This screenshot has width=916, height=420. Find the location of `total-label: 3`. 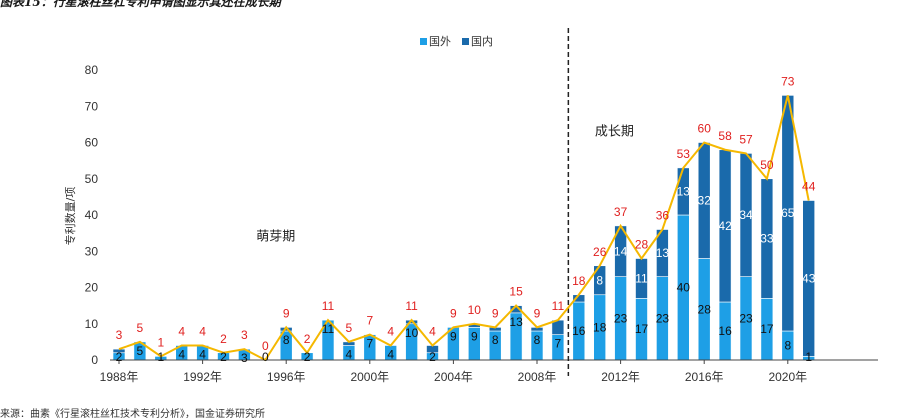

total-label: 3 is located at coordinates (119, 335).